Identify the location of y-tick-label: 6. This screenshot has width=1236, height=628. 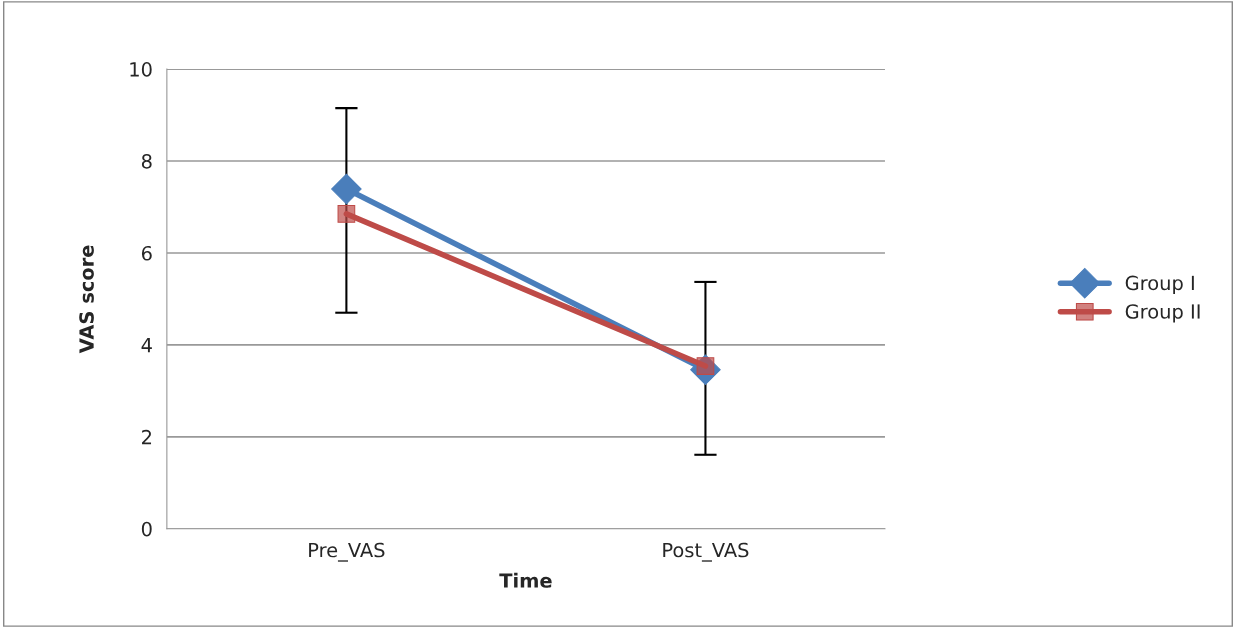
(146, 253).